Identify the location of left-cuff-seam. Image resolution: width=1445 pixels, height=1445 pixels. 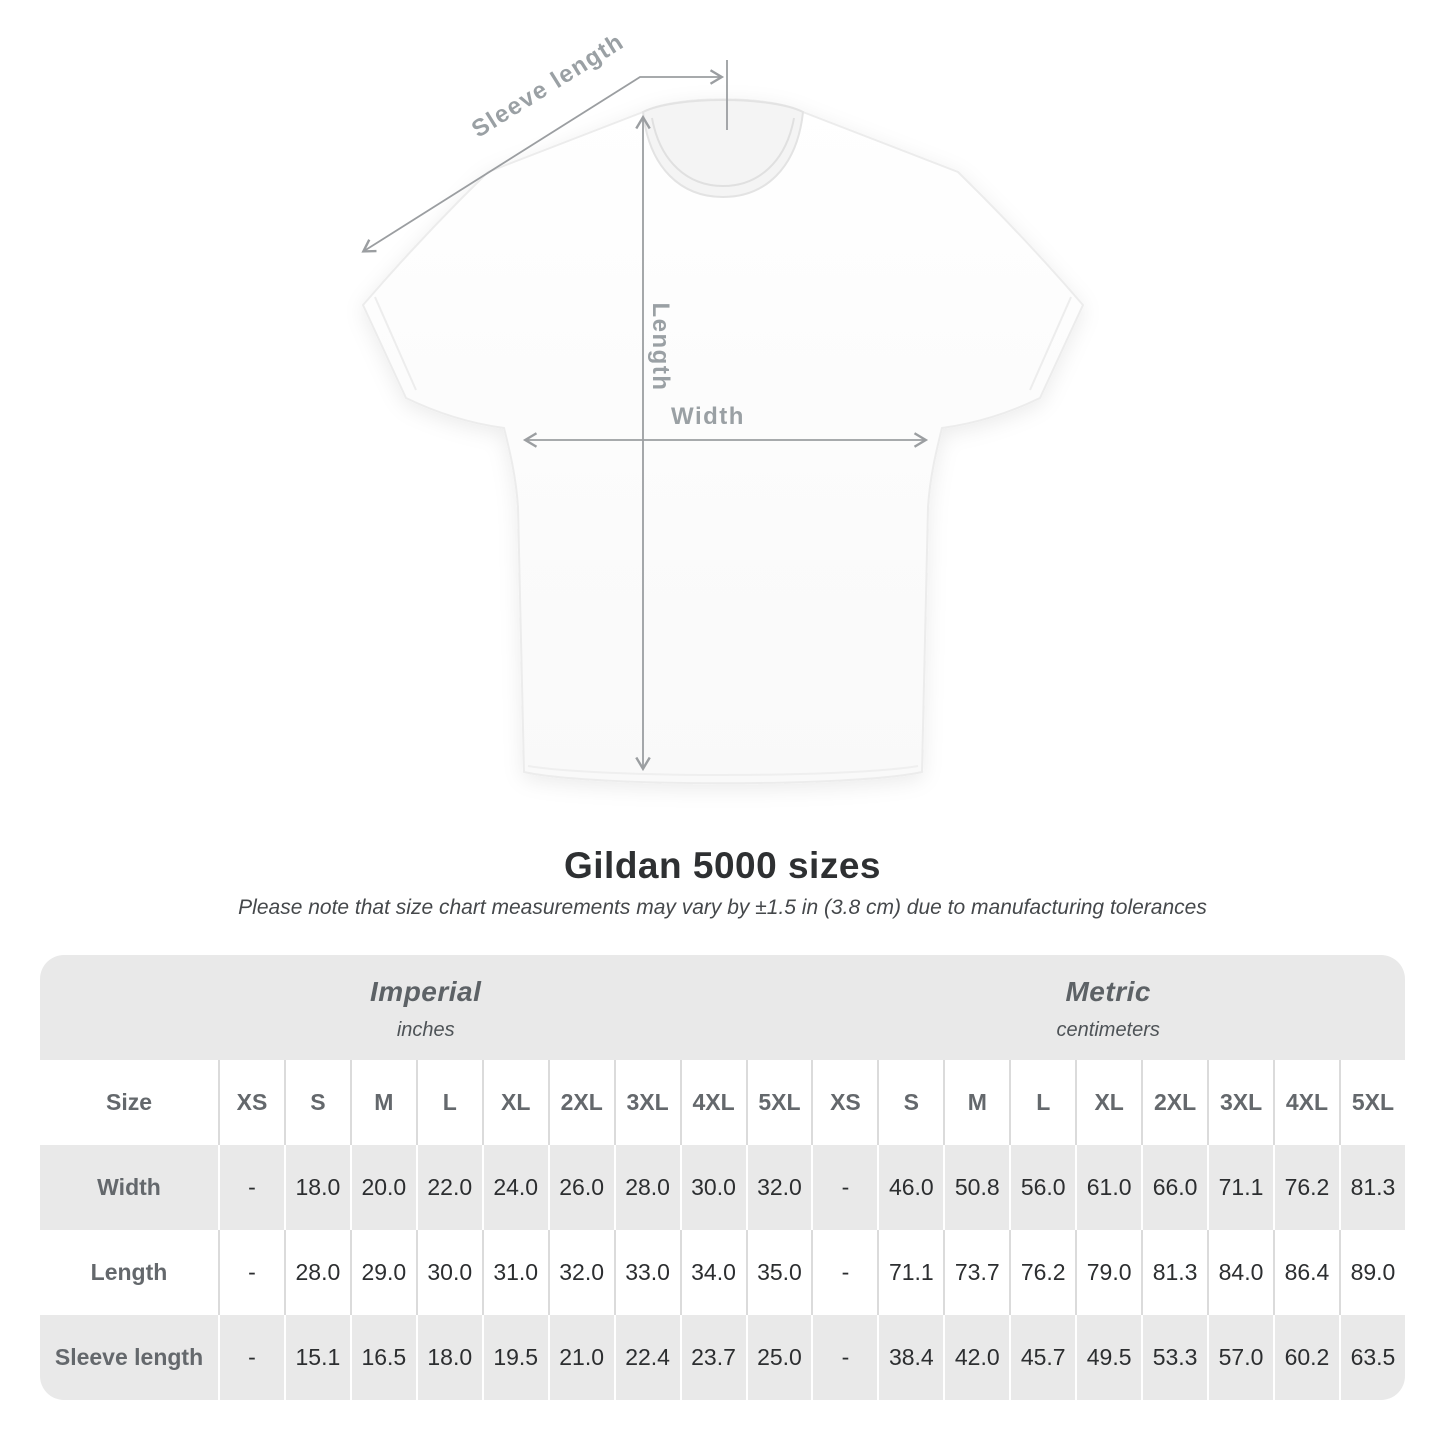
(395, 343).